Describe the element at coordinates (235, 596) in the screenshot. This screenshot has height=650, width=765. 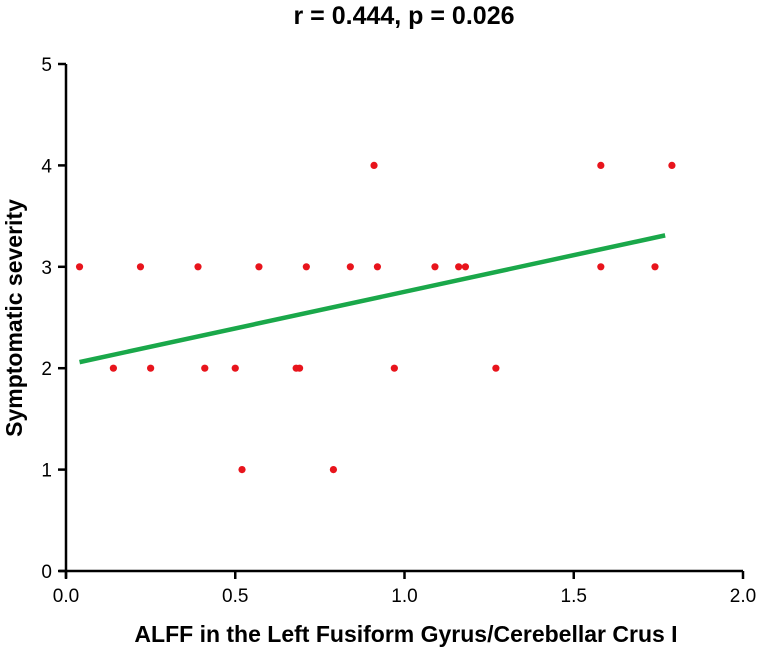
I see `x-tick-label: 0.5` at that location.